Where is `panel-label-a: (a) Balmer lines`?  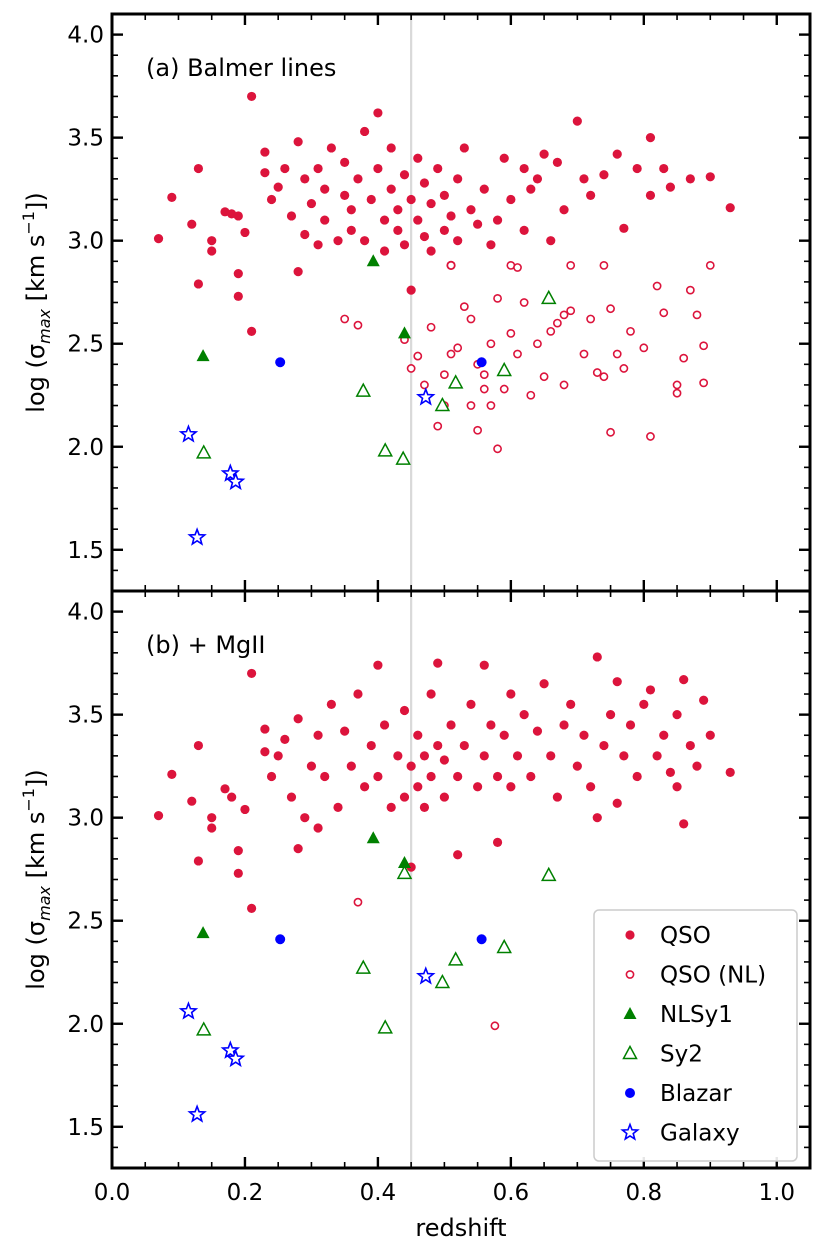 panel-label-a: (a) Balmer lines is located at coordinates (241, 68).